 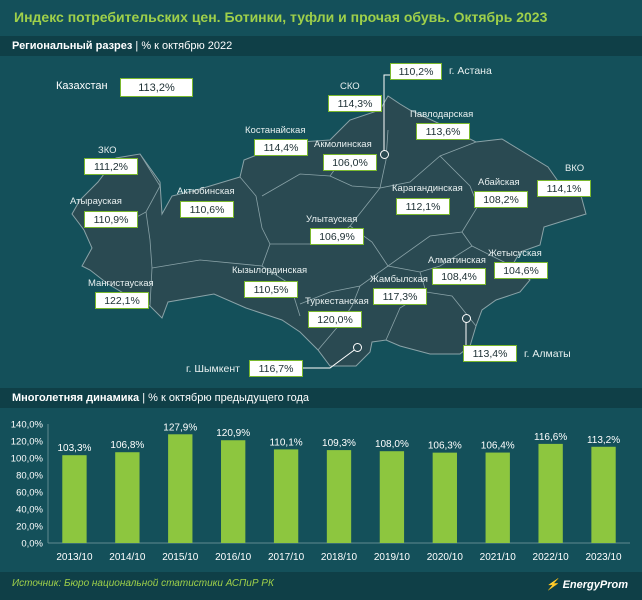 I want to click on city-value-astana: 110,2%, so click(x=416, y=71).